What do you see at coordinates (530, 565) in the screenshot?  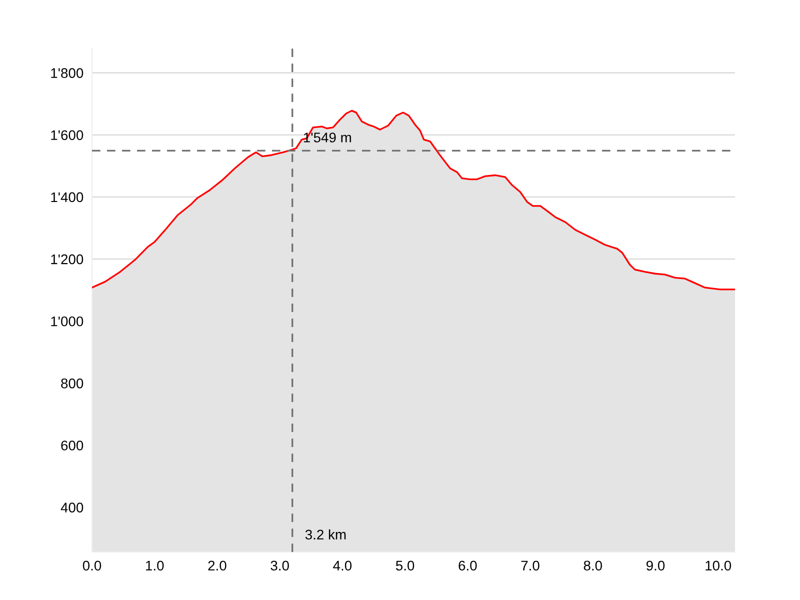 I see `x-tick-label: 7.0` at bounding box center [530, 565].